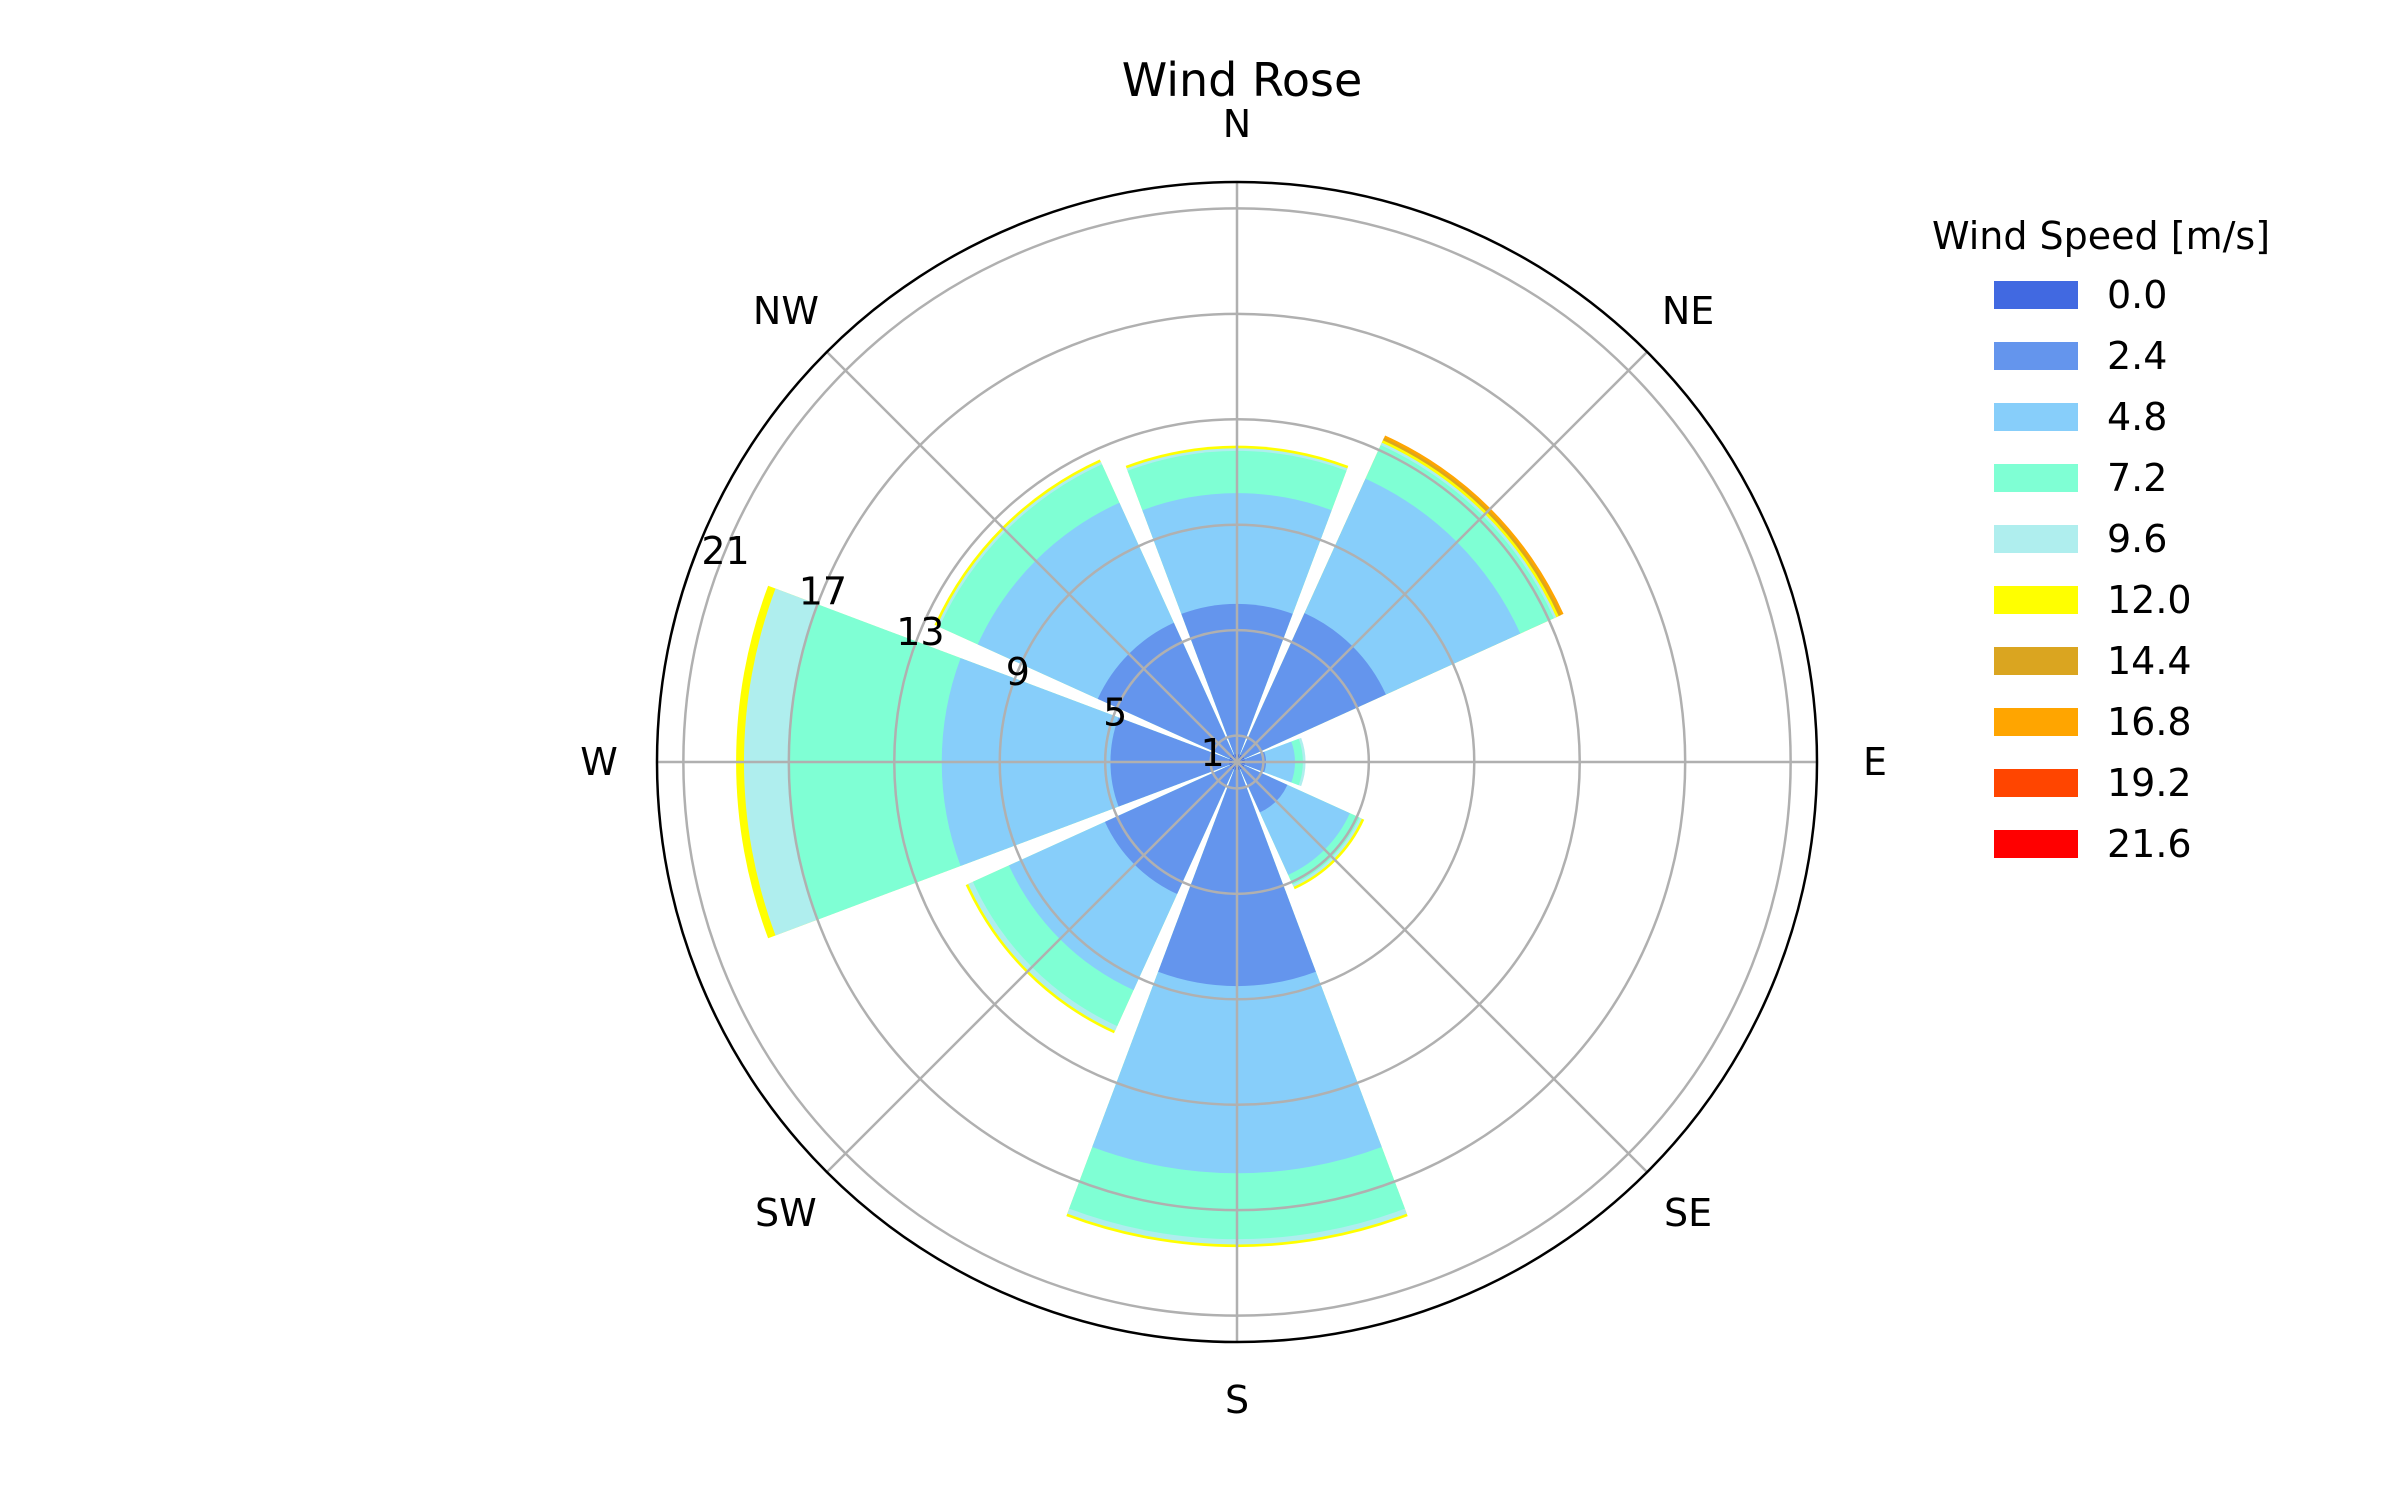  Describe the element at coordinates (2149, 600) in the screenshot. I see `legend-label: 12.0` at that location.